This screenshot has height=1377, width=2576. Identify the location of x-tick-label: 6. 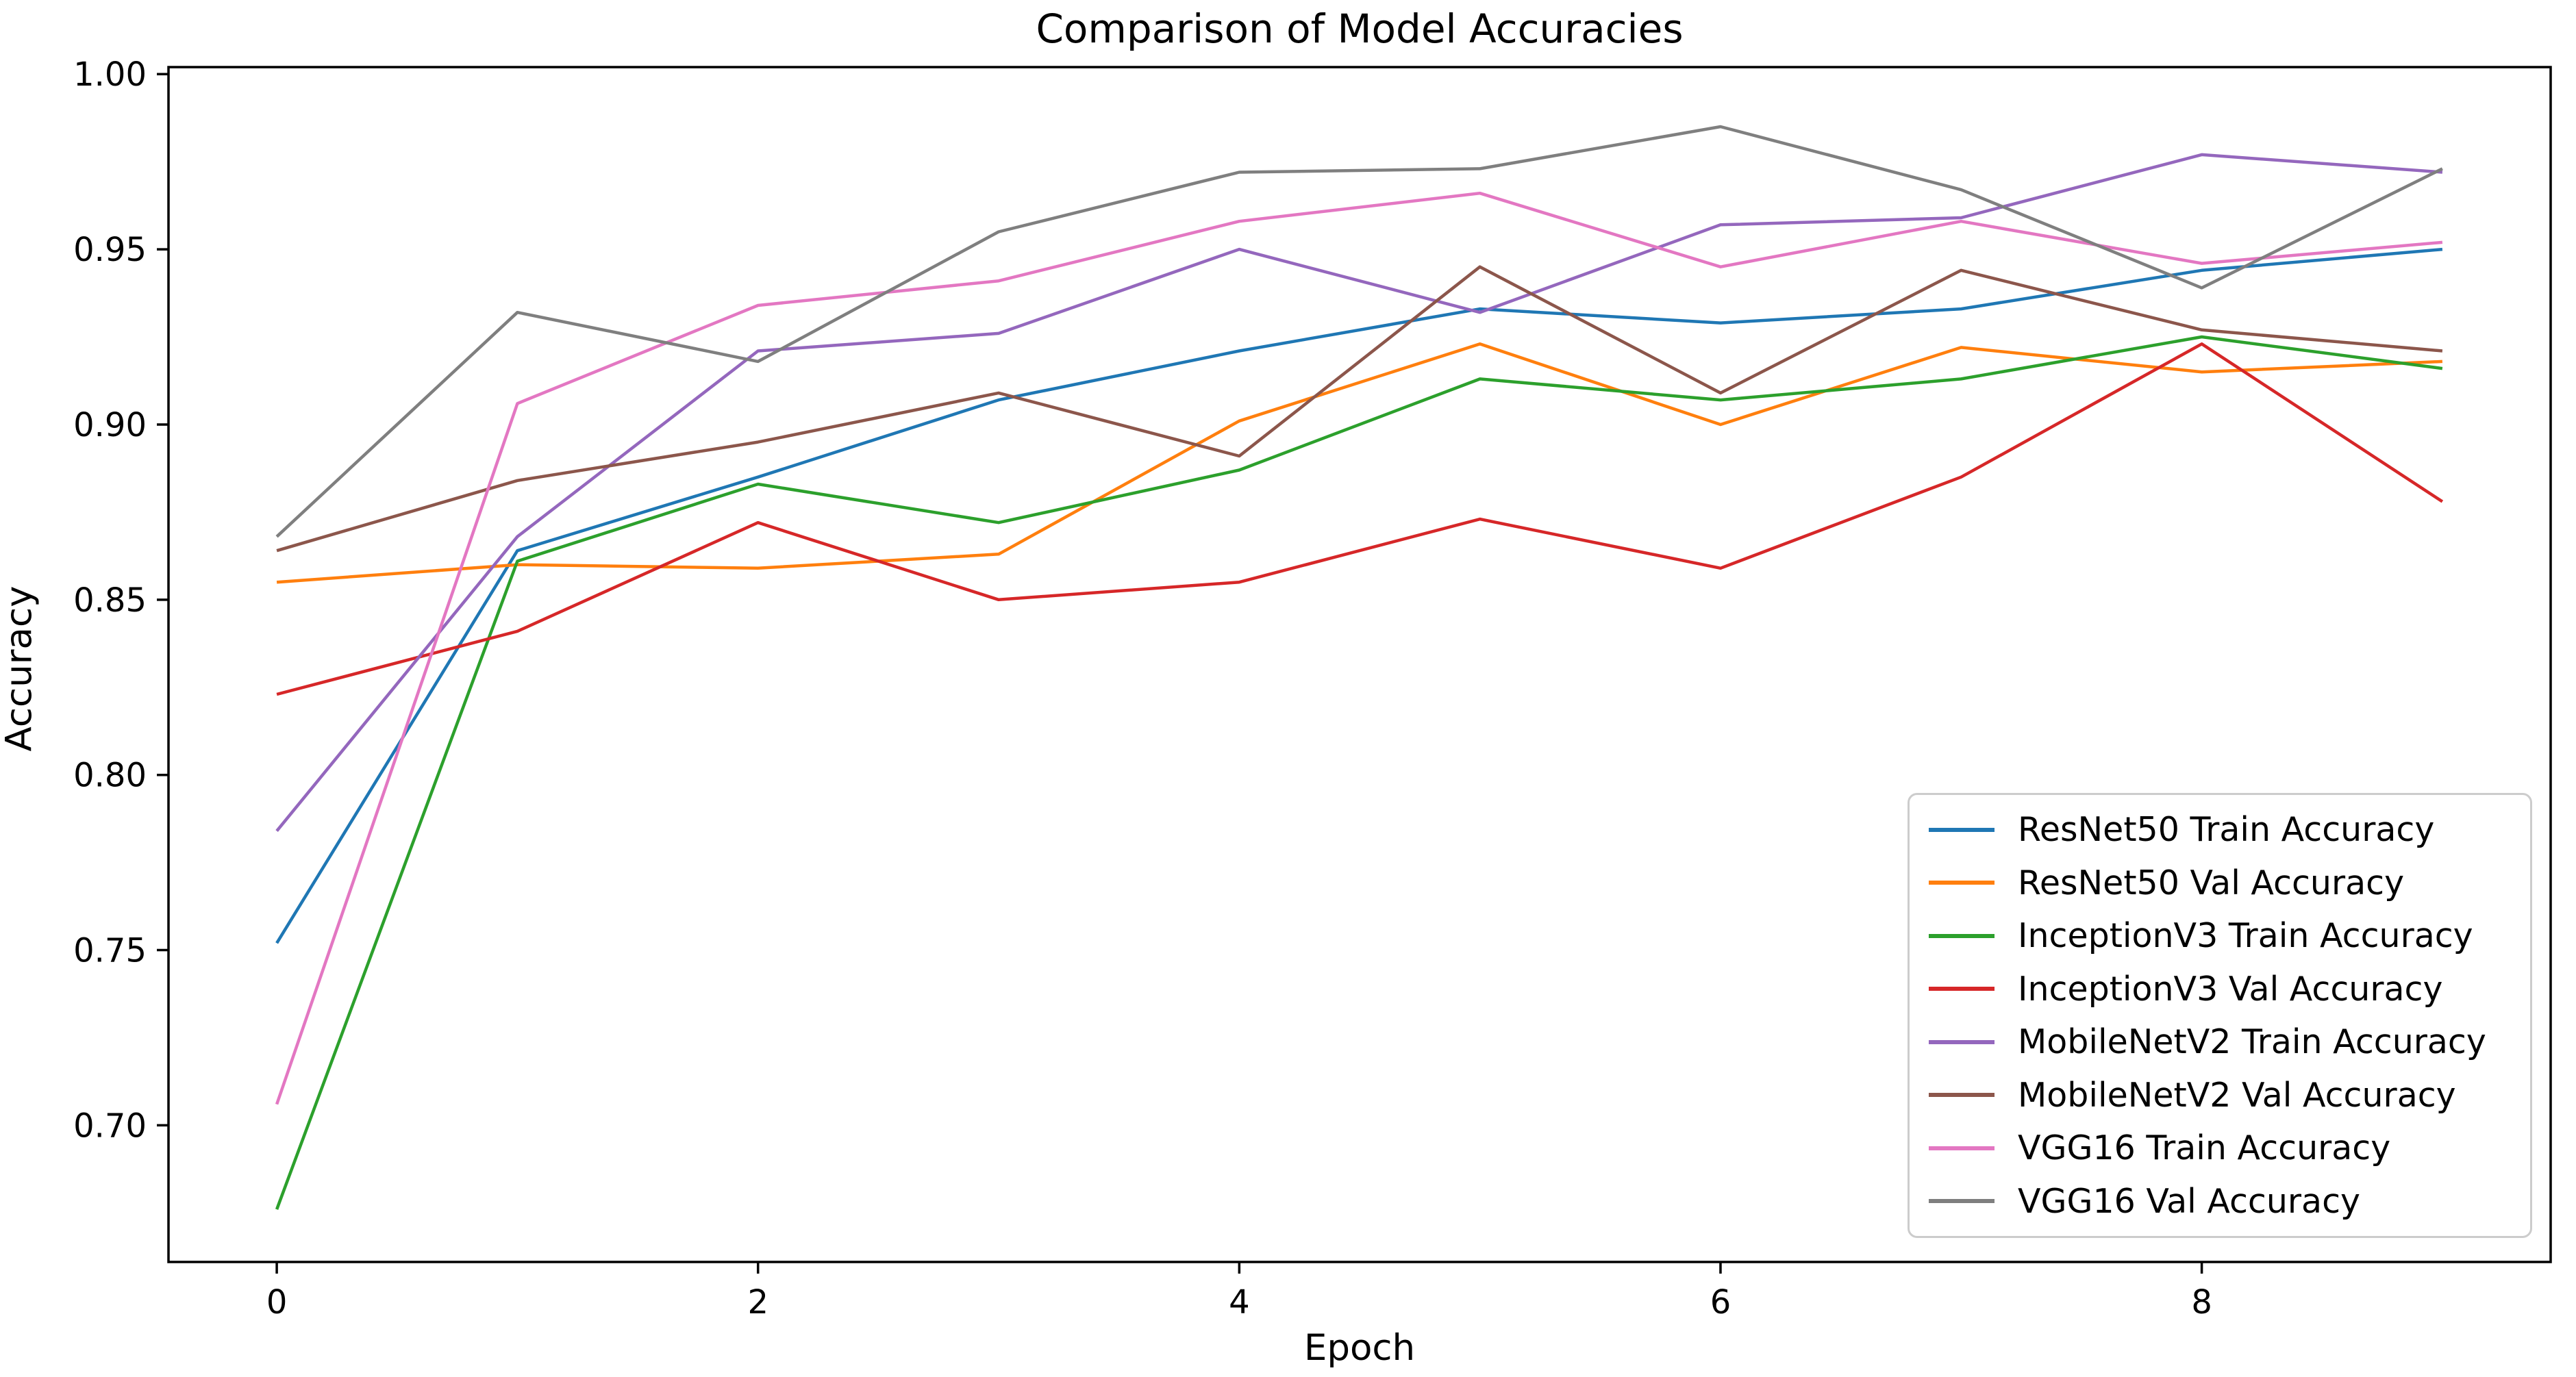
(1720, 1302).